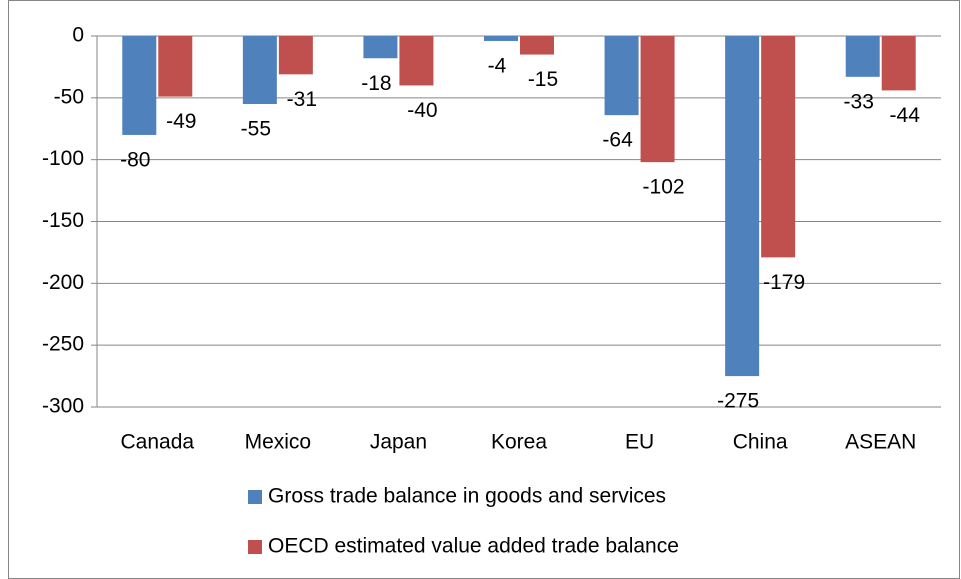 Image resolution: width=961 pixels, height=579 pixels. I want to click on x-tick-label: Canada, so click(158, 442).